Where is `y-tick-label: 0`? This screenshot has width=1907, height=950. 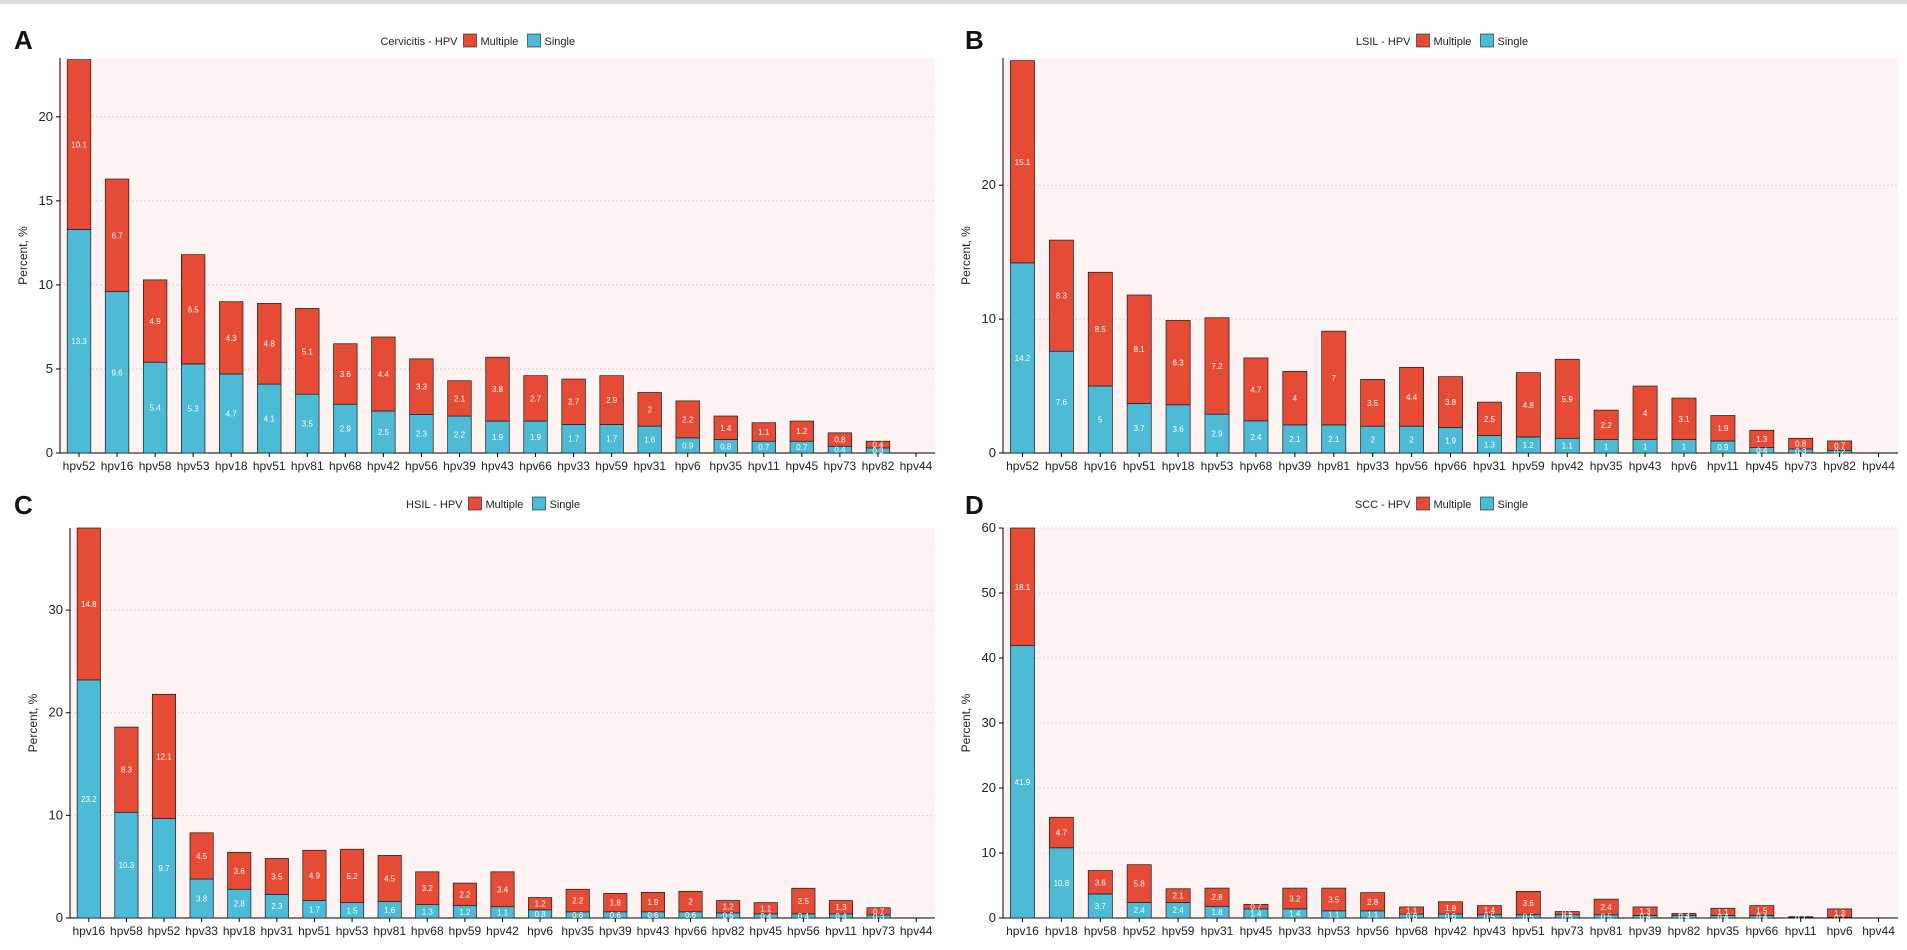
y-tick-label: 0 is located at coordinates (49, 452).